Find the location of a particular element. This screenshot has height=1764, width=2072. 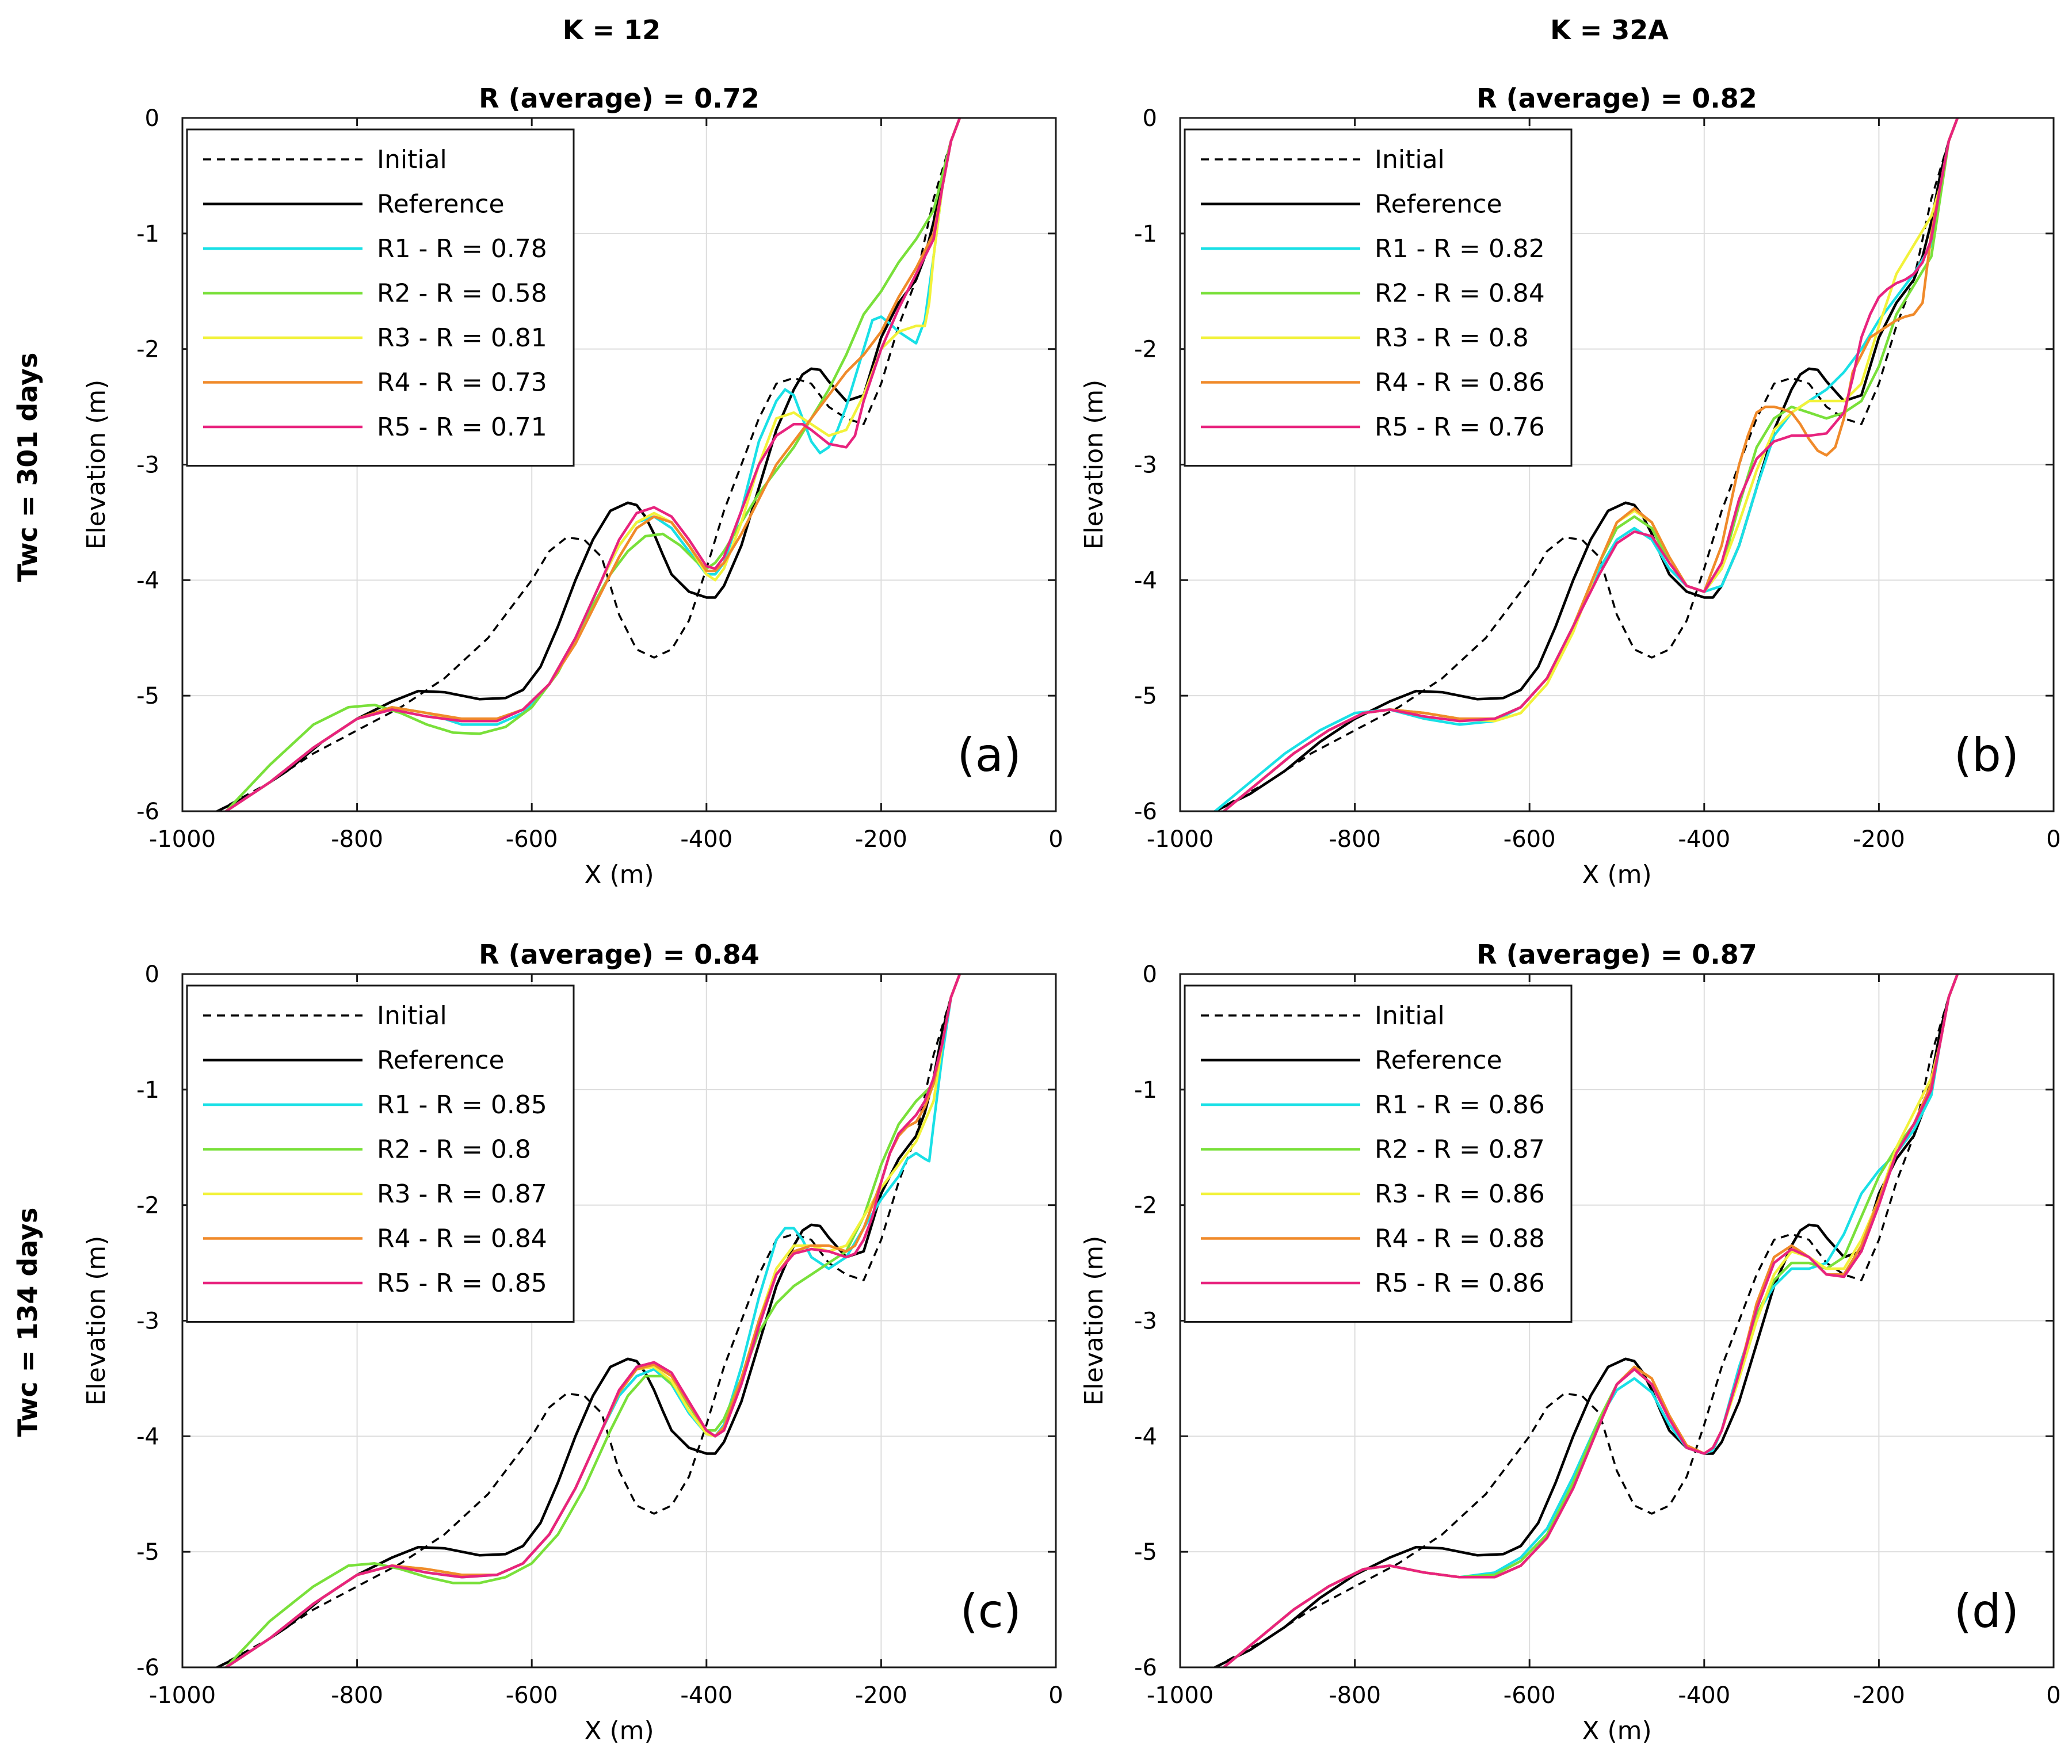

legend-label-r1: R1 - R = 0.78 is located at coordinates (462, 249).